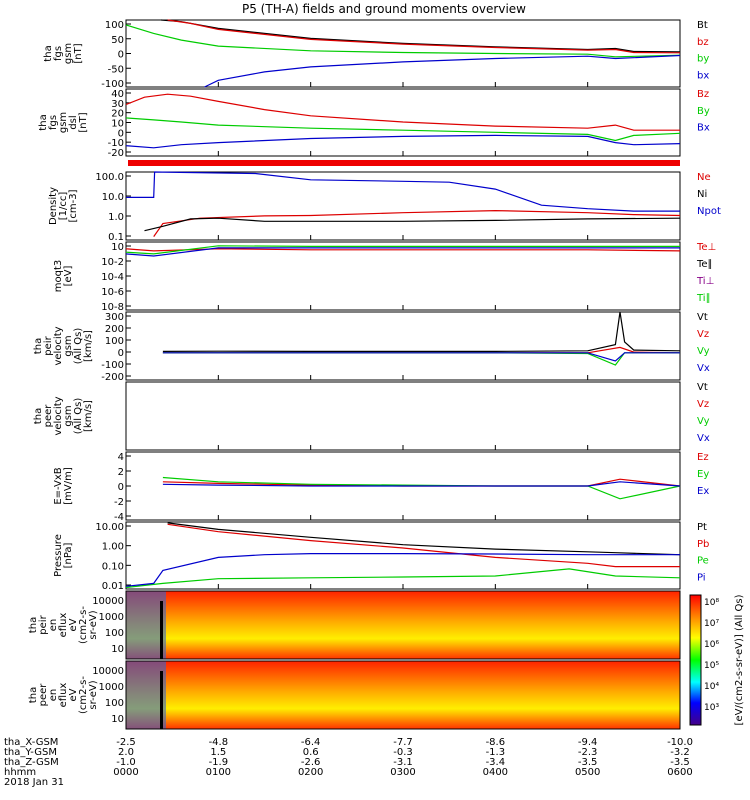 The image size is (750, 800). Describe the element at coordinates (496, 742) in the screenshot. I see `x-row-value: -8.6` at that location.